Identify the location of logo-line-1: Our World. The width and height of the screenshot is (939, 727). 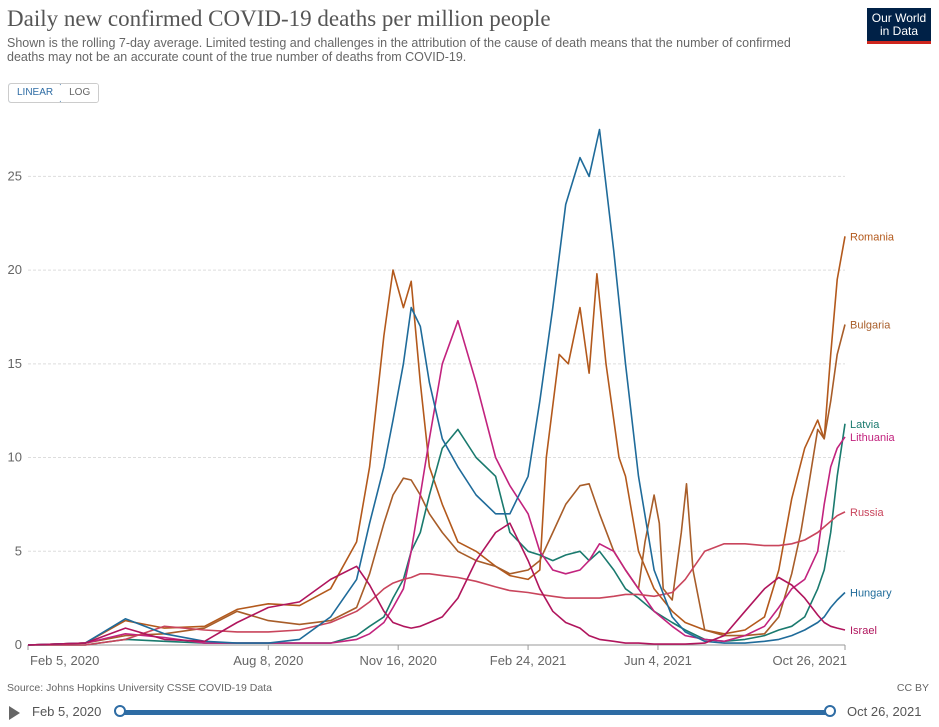
(899, 18).